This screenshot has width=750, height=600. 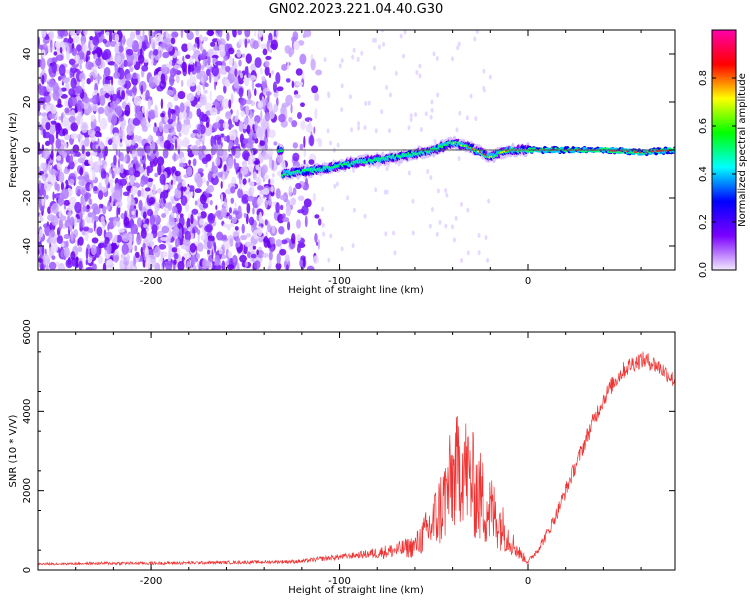 I want to click on snr-x-tick-label: -100, so click(x=339, y=581).